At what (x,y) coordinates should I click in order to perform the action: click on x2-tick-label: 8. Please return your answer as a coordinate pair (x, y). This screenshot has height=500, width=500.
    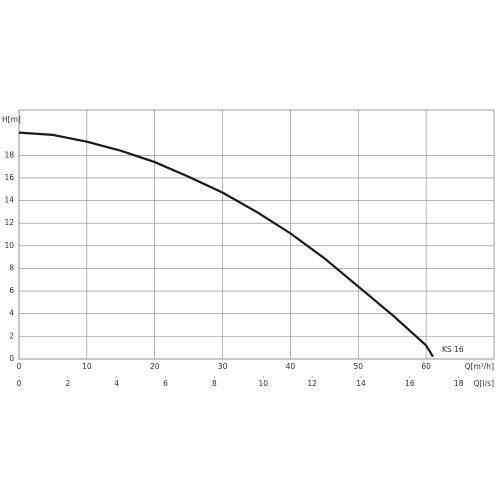
    Looking at the image, I should click on (214, 383).